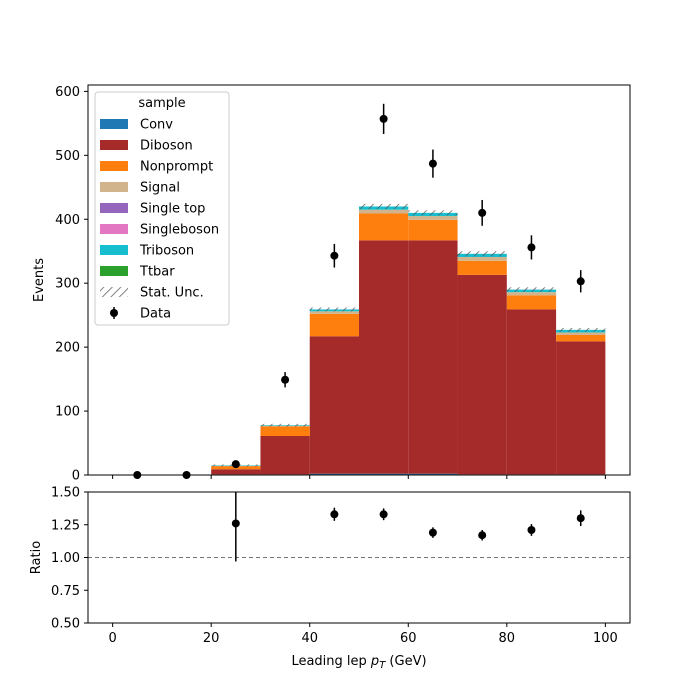  I want to click on x-tick-label: 40, so click(309, 638).